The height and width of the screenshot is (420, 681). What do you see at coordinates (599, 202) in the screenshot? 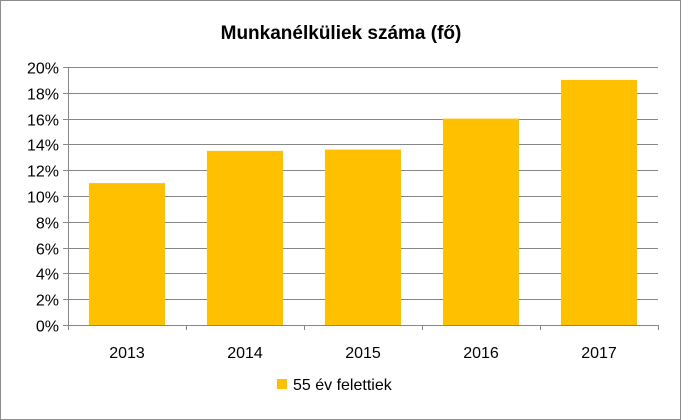
I see `bar-2017` at bounding box center [599, 202].